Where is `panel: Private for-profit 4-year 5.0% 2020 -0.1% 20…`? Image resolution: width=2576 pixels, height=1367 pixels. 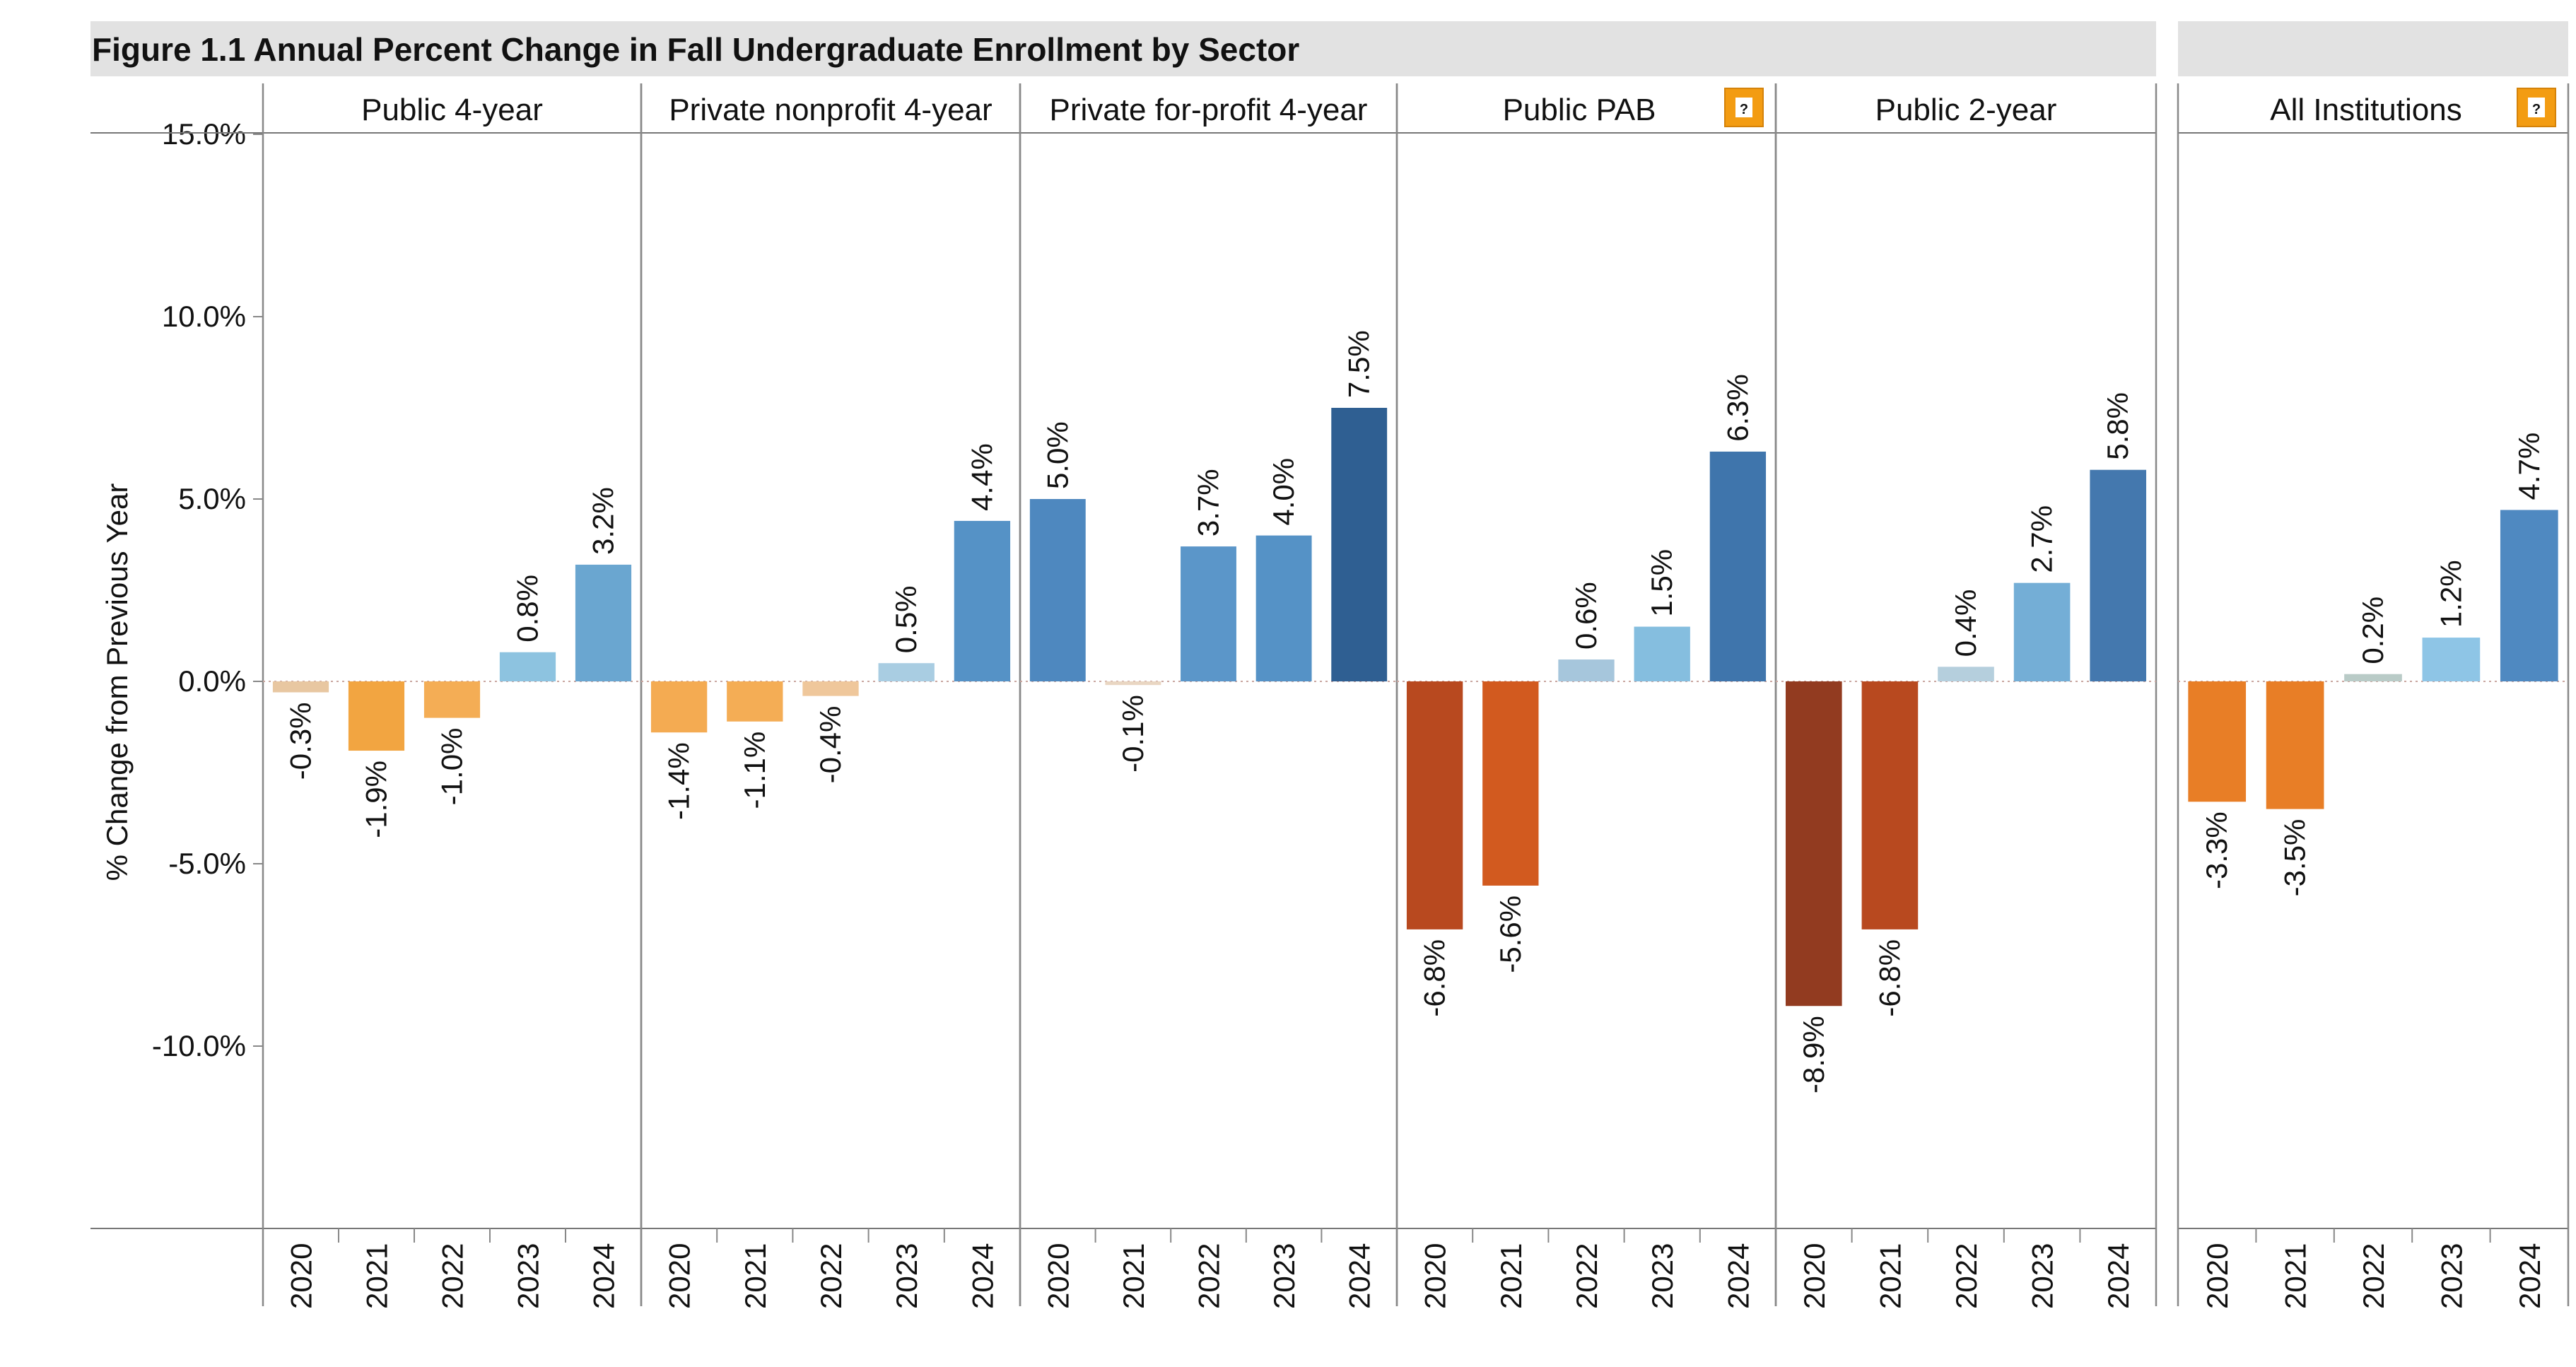 panel: Private for-profit 4-year 5.0% 2020 -0.1% 20… is located at coordinates (1208, 696).